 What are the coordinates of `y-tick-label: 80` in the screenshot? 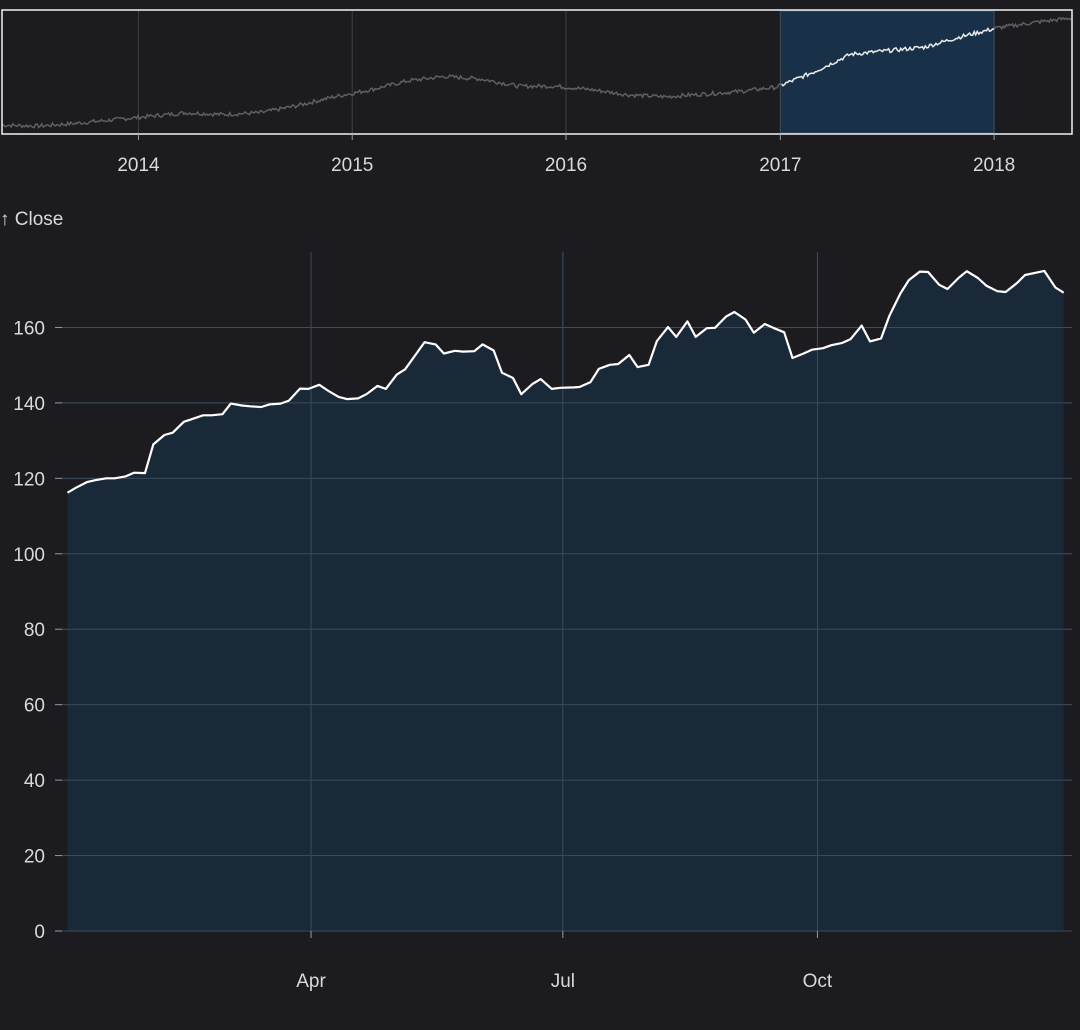 It's located at (34, 630).